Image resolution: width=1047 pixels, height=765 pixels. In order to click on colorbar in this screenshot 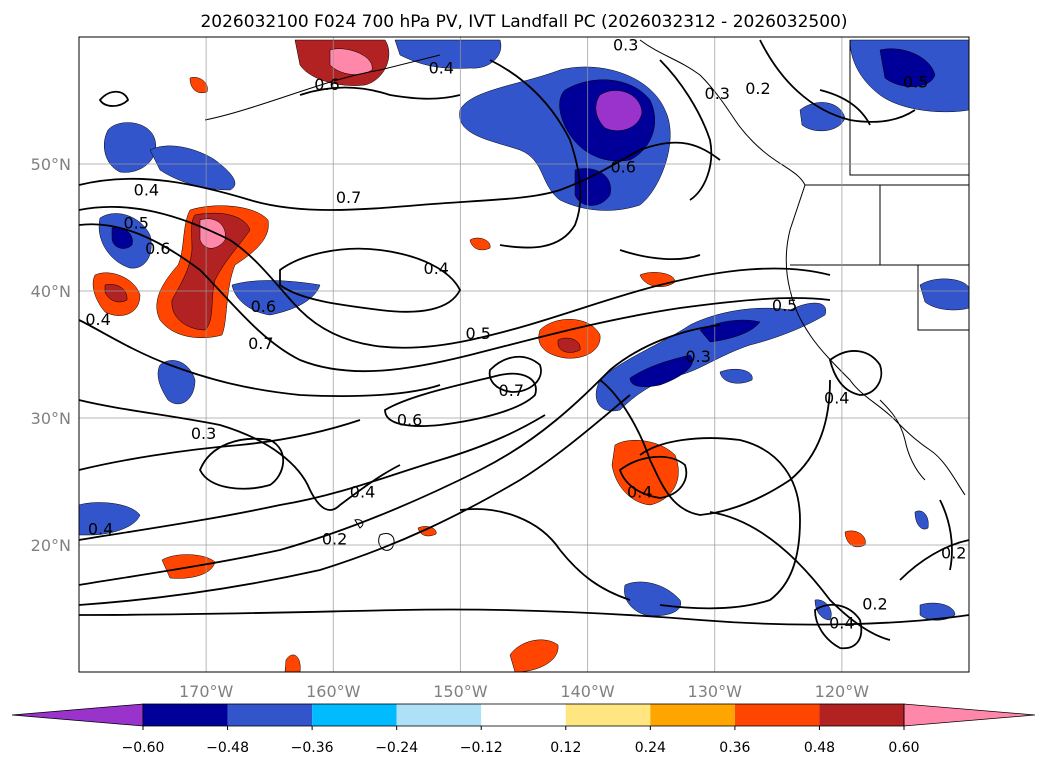, I will do `click(523, 715)`.